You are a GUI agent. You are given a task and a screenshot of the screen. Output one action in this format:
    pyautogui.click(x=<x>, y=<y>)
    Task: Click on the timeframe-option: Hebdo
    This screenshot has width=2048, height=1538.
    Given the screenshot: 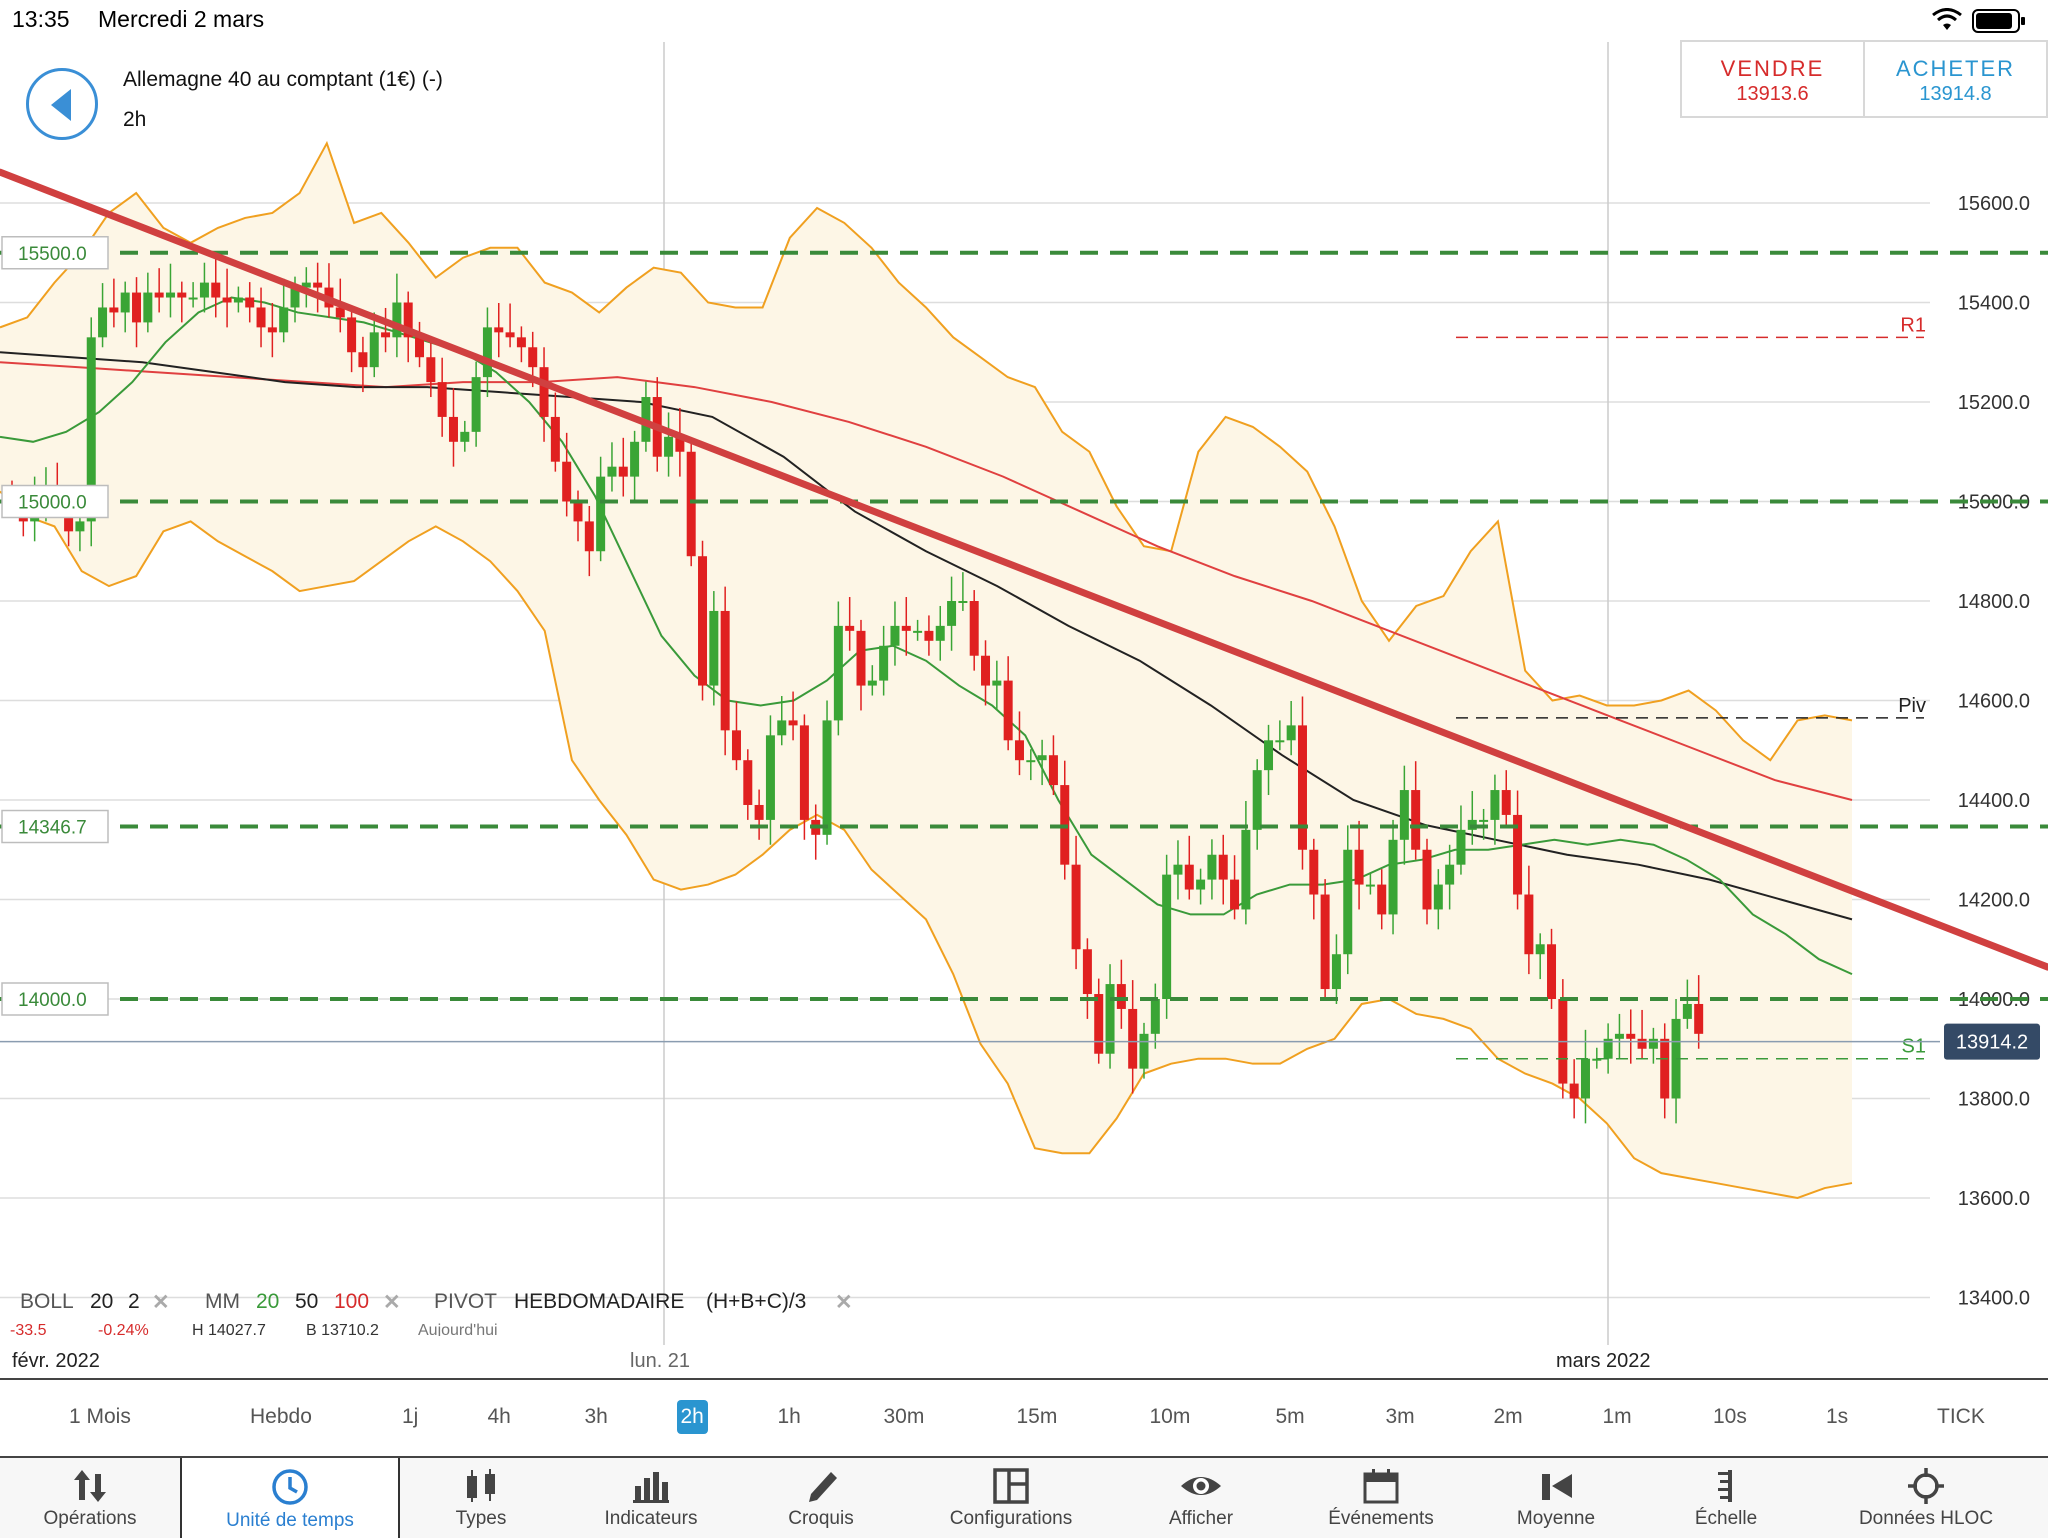 What is the action you would take?
    pyautogui.click(x=281, y=1416)
    